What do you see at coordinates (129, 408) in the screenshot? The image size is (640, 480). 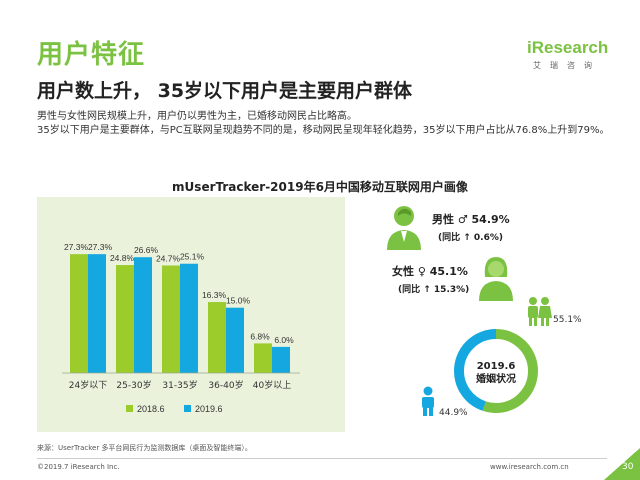 I see `legend-swatch-2018.6` at bounding box center [129, 408].